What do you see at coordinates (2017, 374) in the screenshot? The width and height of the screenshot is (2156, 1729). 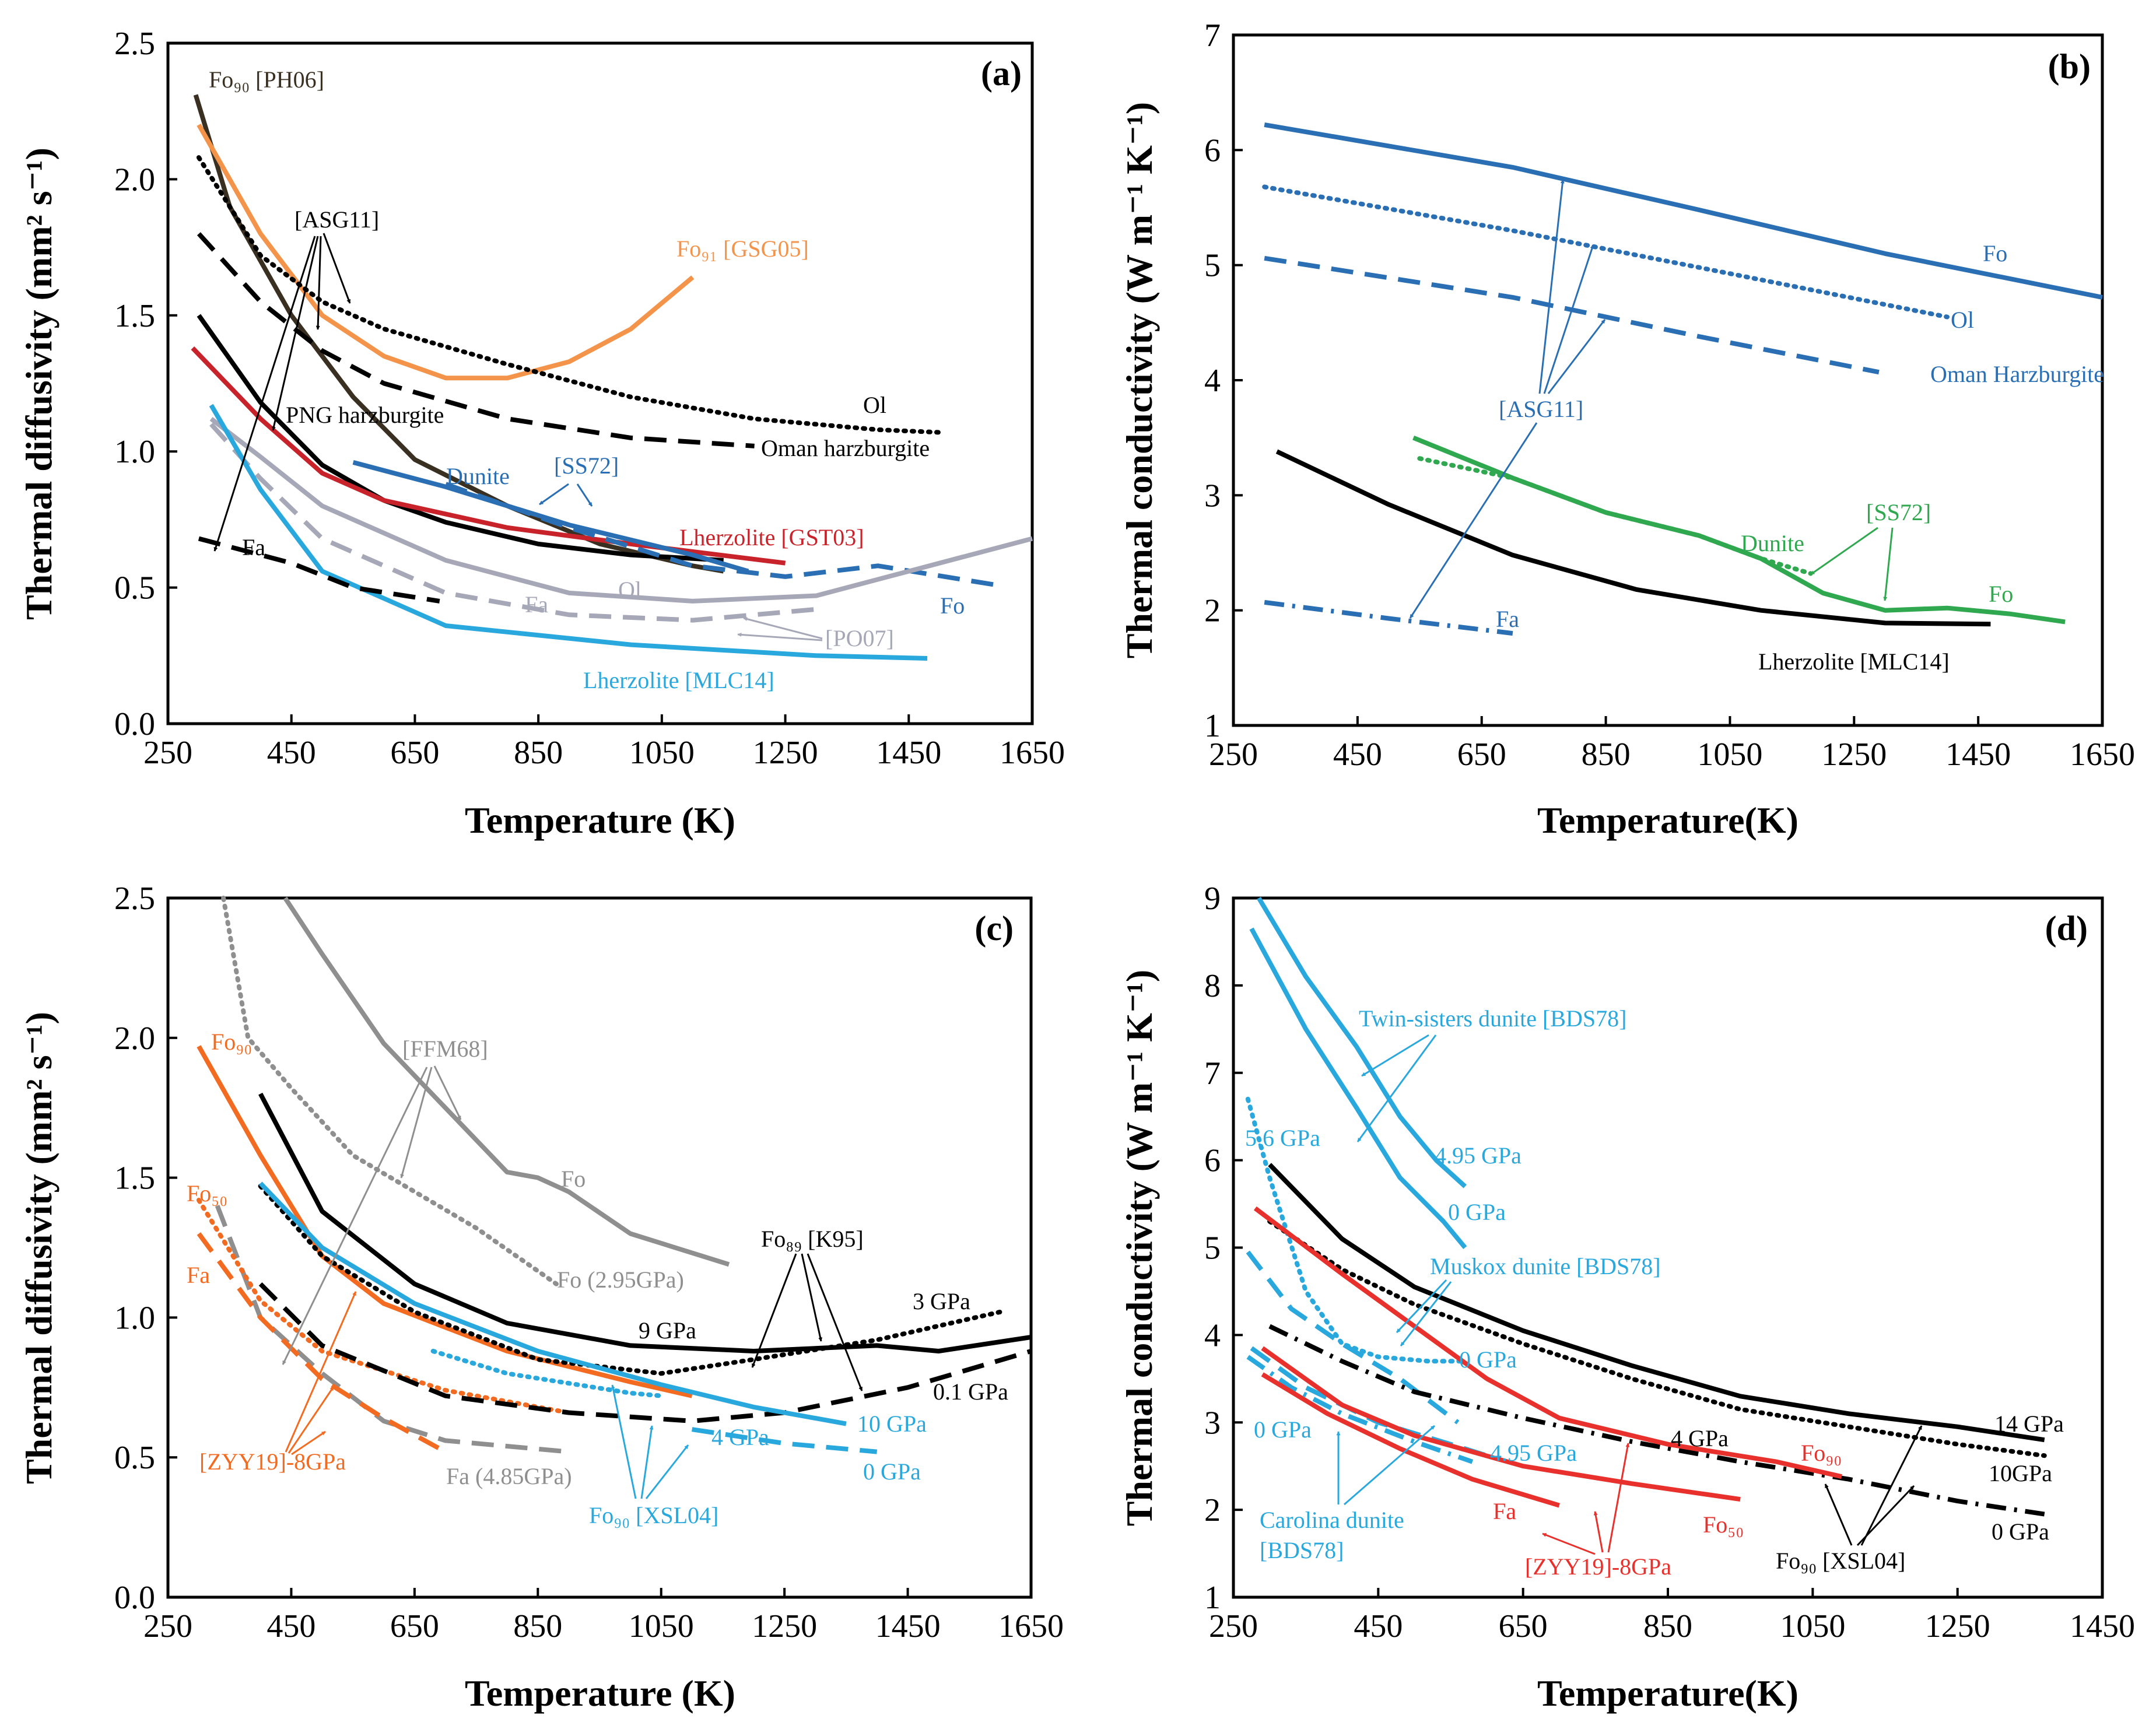 I see `label-oman-harzburgite: Oman Harzburgite` at bounding box center [2017, 374].